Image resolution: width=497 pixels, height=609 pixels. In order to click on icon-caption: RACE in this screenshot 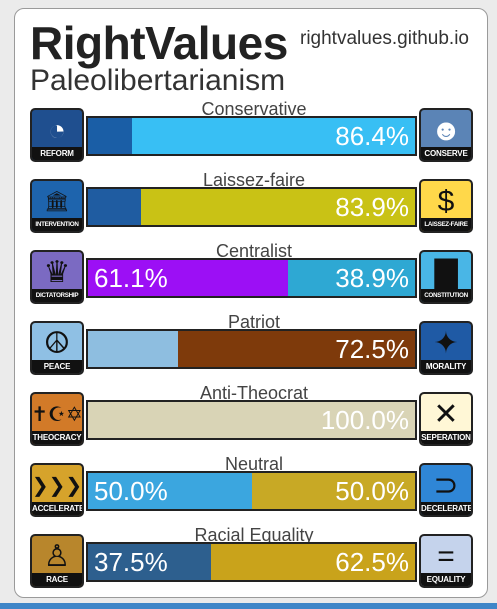, I will do `click(57, 579)`.